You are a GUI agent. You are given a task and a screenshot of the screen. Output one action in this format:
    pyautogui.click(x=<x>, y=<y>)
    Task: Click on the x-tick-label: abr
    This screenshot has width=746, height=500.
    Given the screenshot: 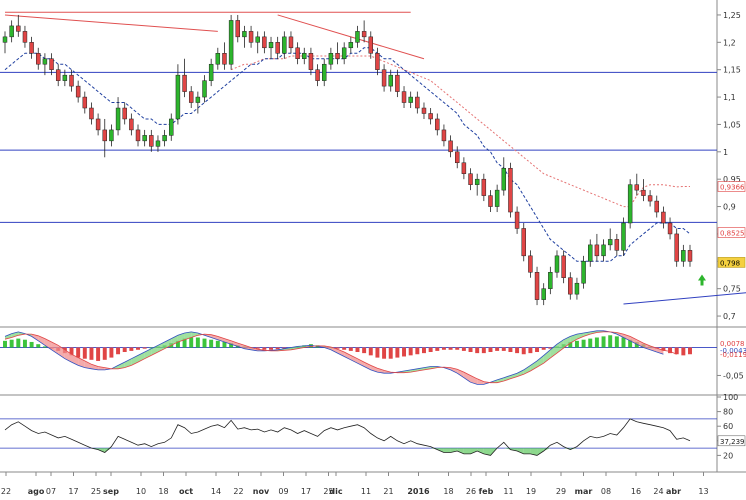 What is the action you would take?
    pyautogui.click(x=673, y=491)
    